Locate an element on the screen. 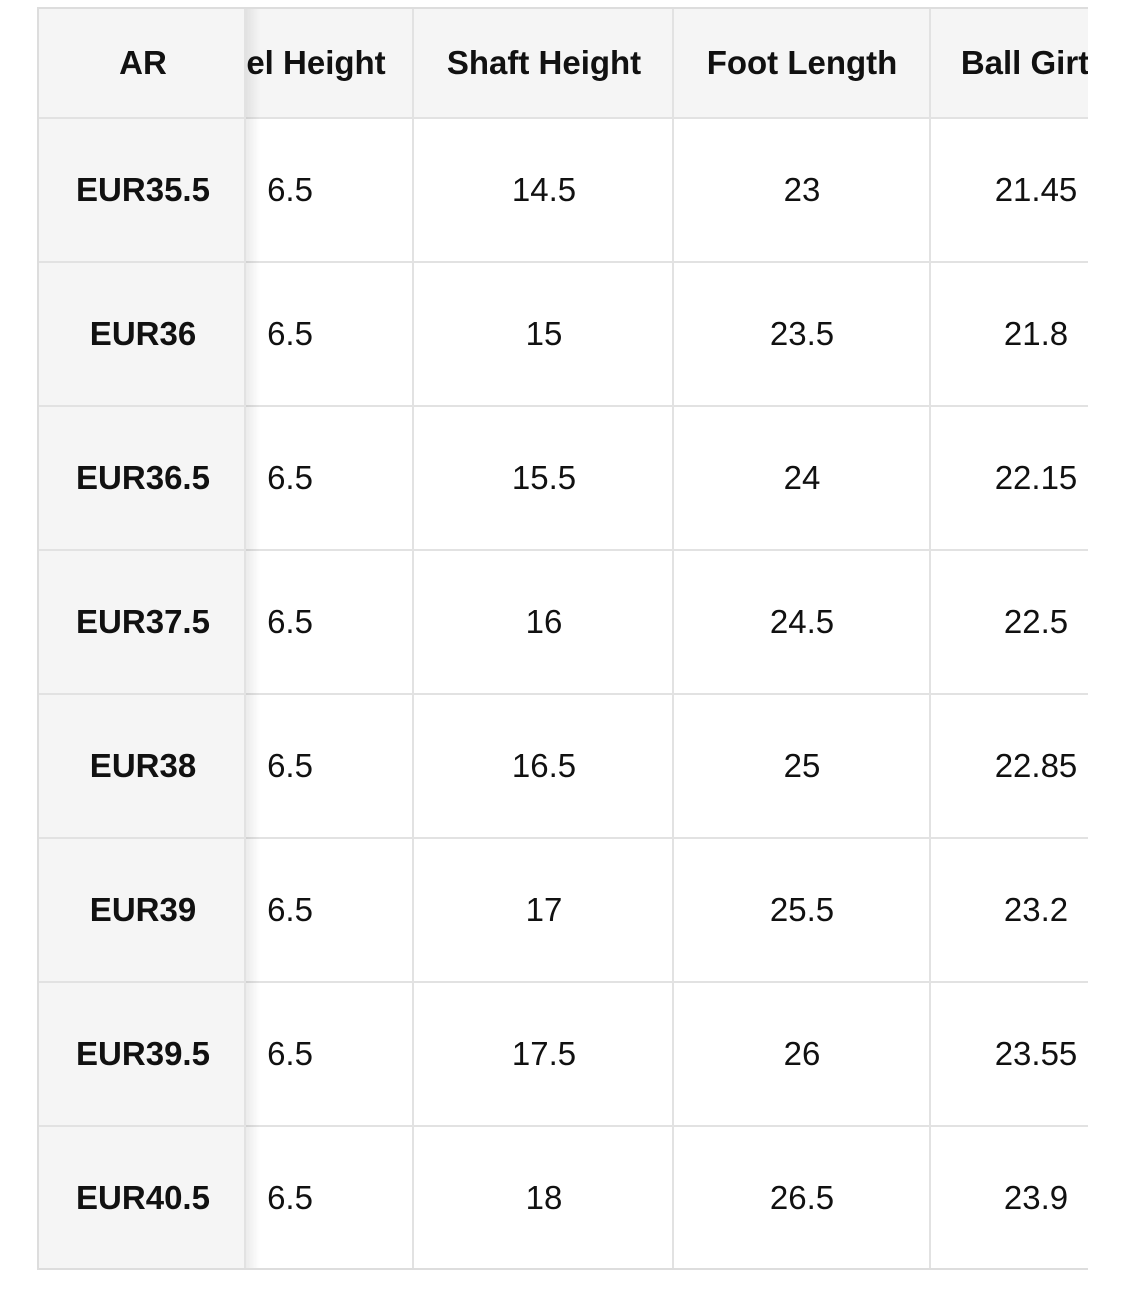 The width and height of the screenshot is (1125, 1290). data-cell: 15 is located at coordinates (544, 335).